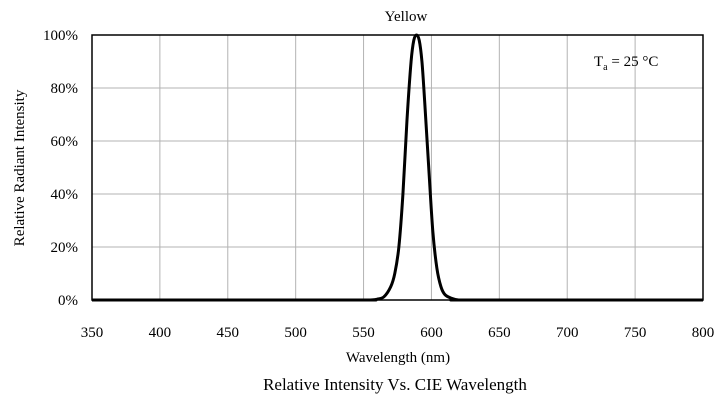  What do you see at coordinates (398, 333) in the screenshot?
I see `x-axis-ticks: 350 400 450 500 550 600 650 700 750 800` at bounding box center [398, 333].